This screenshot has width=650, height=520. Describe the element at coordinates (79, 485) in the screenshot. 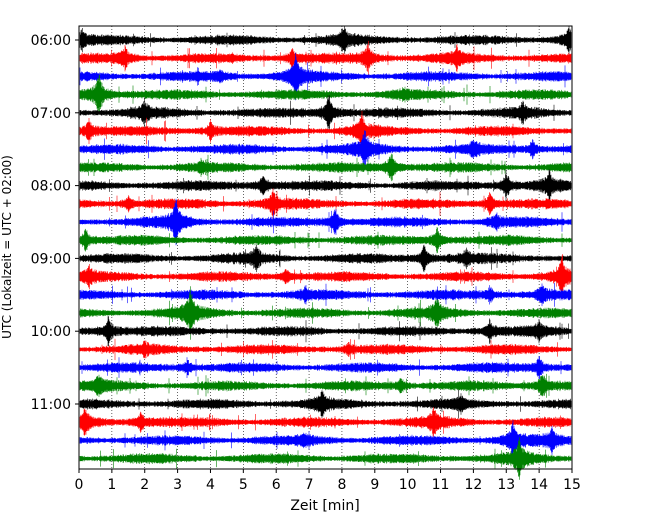

I see `x-tick-label: 0` at that location.